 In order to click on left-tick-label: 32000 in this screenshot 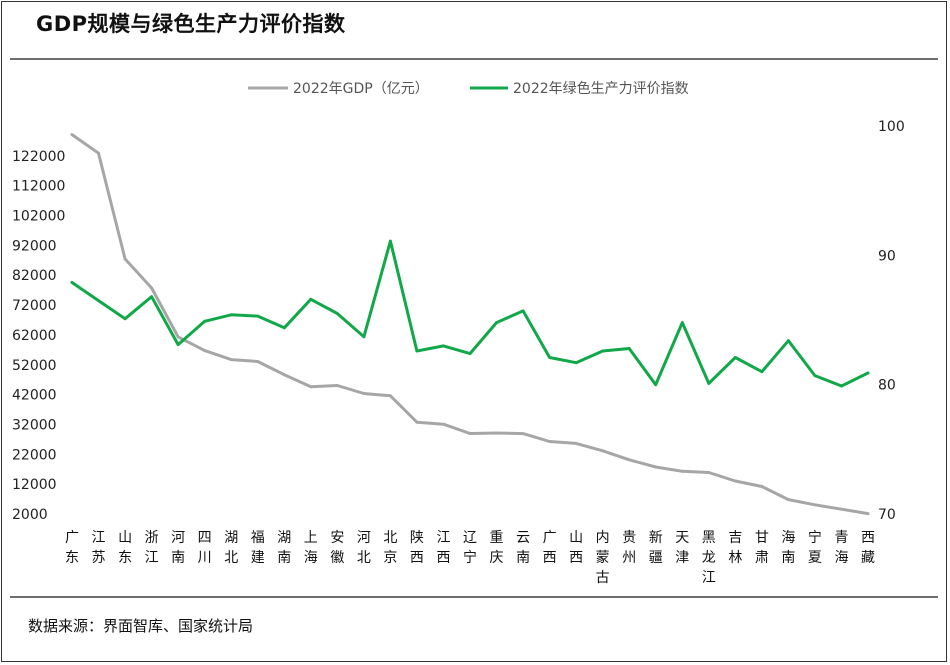, I will do `click(34, 425)`.